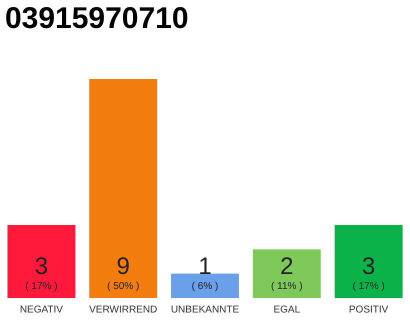 This screenshot has width=410, height=320. Describe the element at coordinates (205, 266) in the screenshot. I see `data-label: 1` at that location.